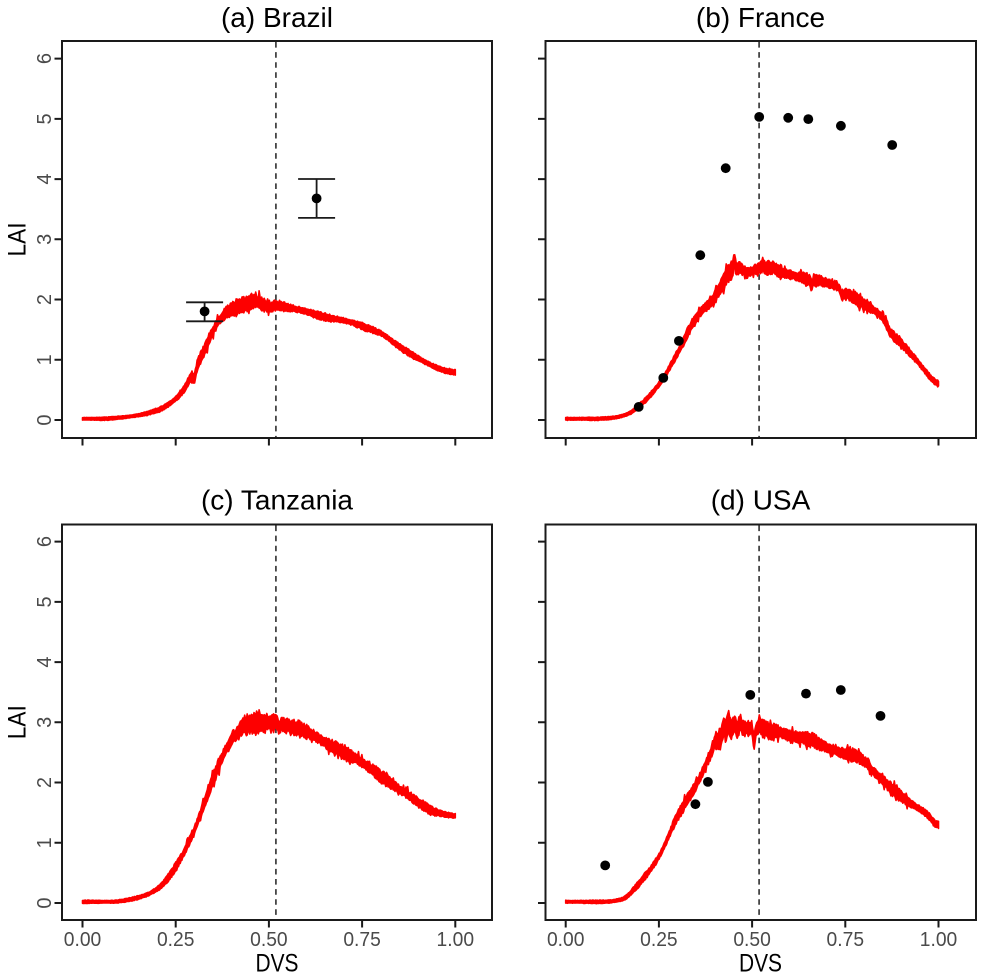 The width and height of the screenshot is (984, 976). What do you see at coordinates (277, 17) in the screenshot?
I see `svg-text: (a) Brazil` at bounding box center [277, 17].